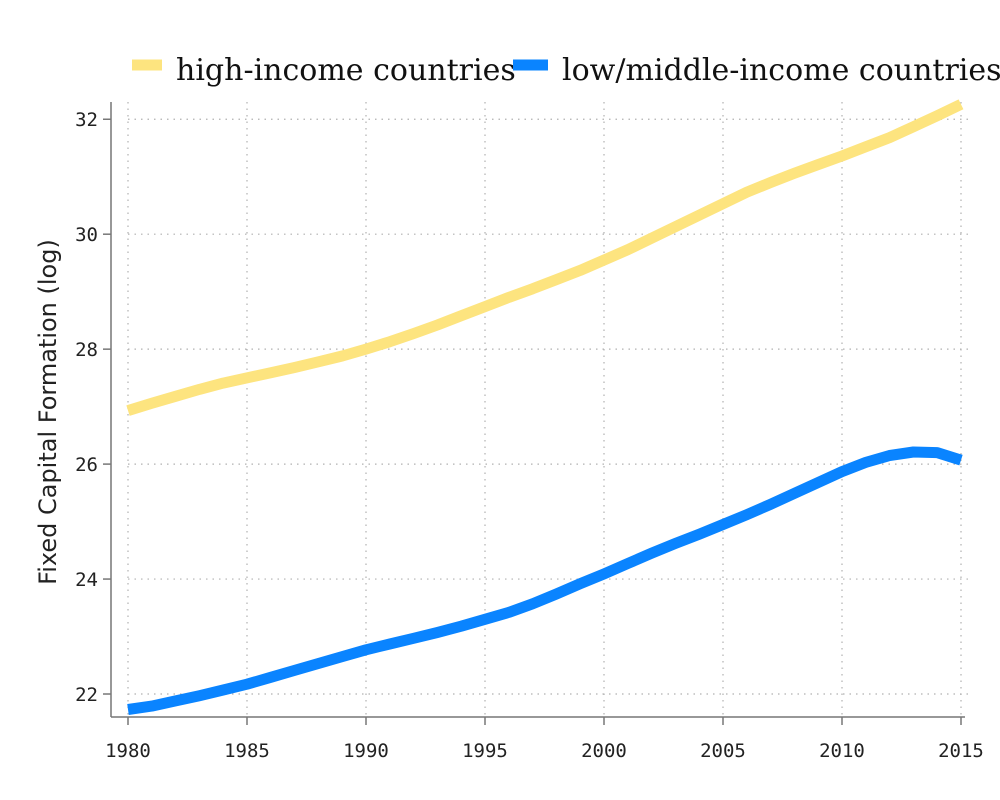  What do you see at coordinates (86, 350) in the screenshot?
I see `y-tick-label: 28` at bounding box center [86, 350].